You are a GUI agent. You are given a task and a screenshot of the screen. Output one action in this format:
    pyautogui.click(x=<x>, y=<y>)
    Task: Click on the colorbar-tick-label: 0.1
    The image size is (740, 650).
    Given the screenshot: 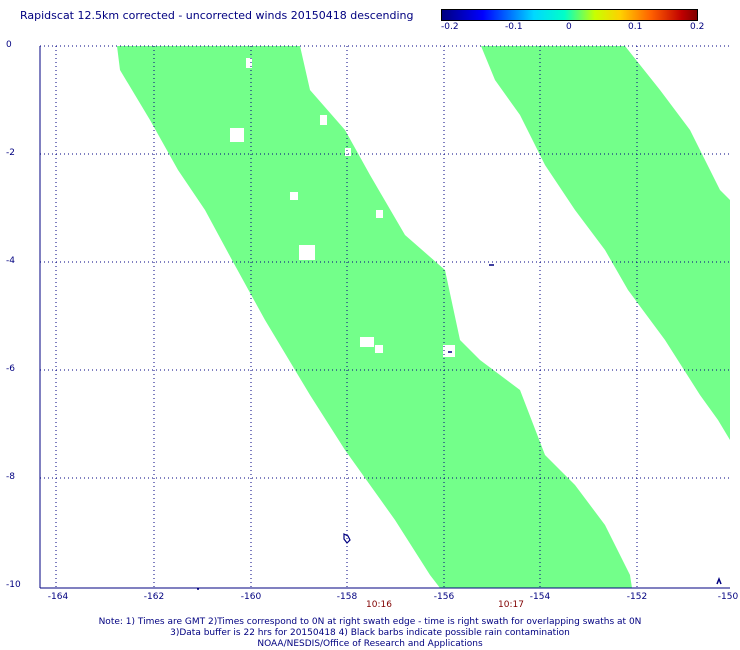 What is the action you would take?
    pyautogui.click(x=635, y=27)
    